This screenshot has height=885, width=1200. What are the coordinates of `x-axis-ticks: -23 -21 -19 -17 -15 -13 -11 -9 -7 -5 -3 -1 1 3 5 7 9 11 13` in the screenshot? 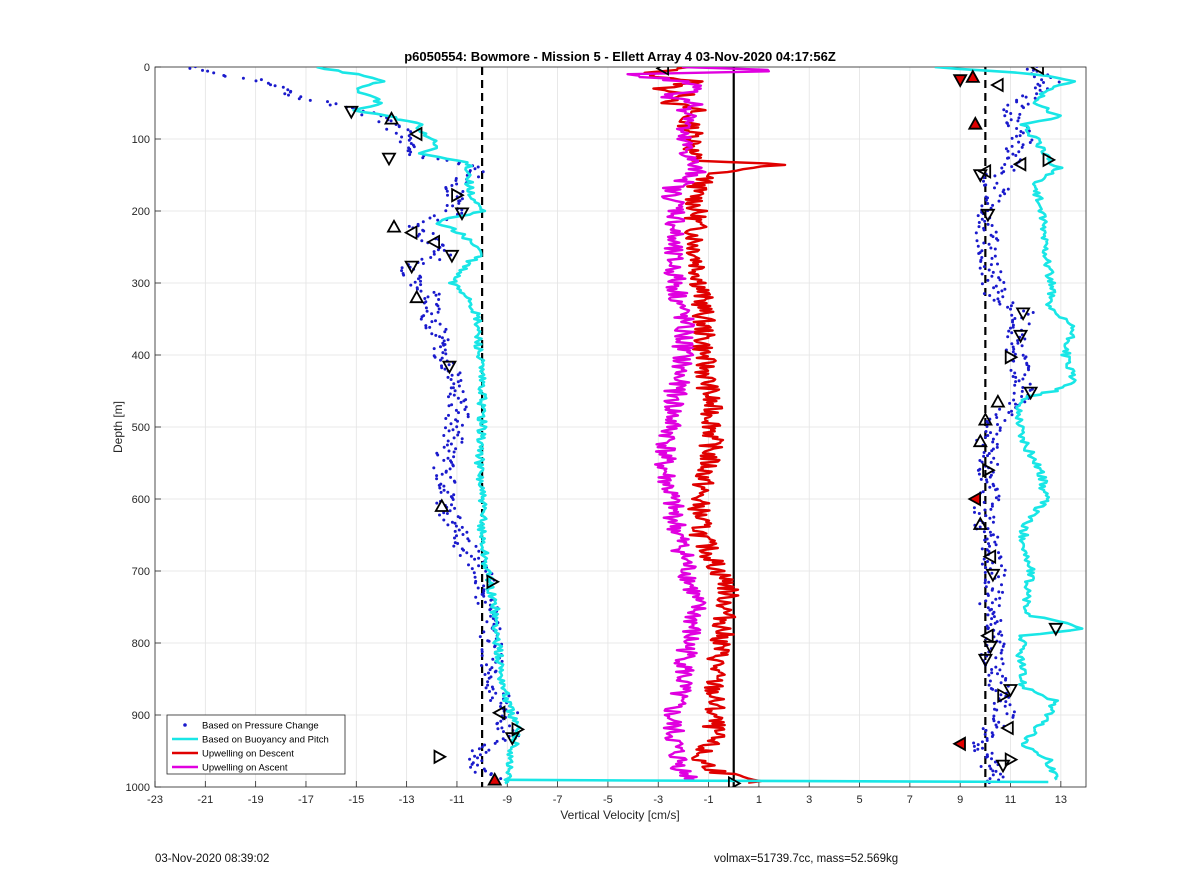 It's located at (607, 793).